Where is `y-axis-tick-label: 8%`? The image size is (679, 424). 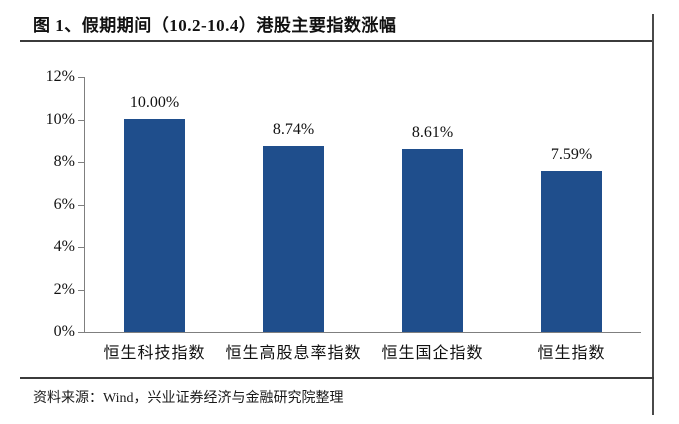 y-axis-tick-label: 8% is located at coordinates (64, 161).